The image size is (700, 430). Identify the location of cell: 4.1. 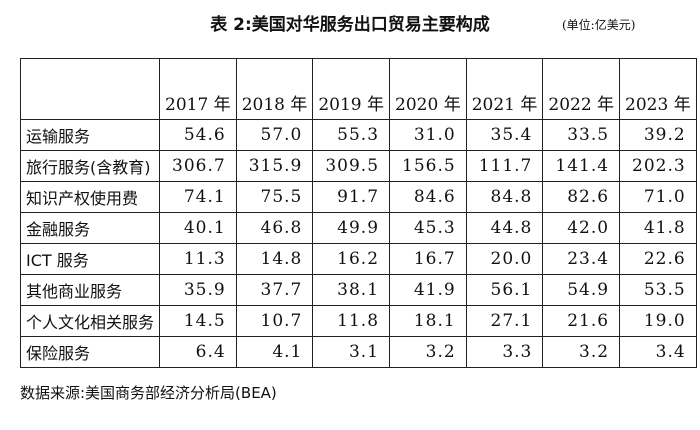
(274, 352).